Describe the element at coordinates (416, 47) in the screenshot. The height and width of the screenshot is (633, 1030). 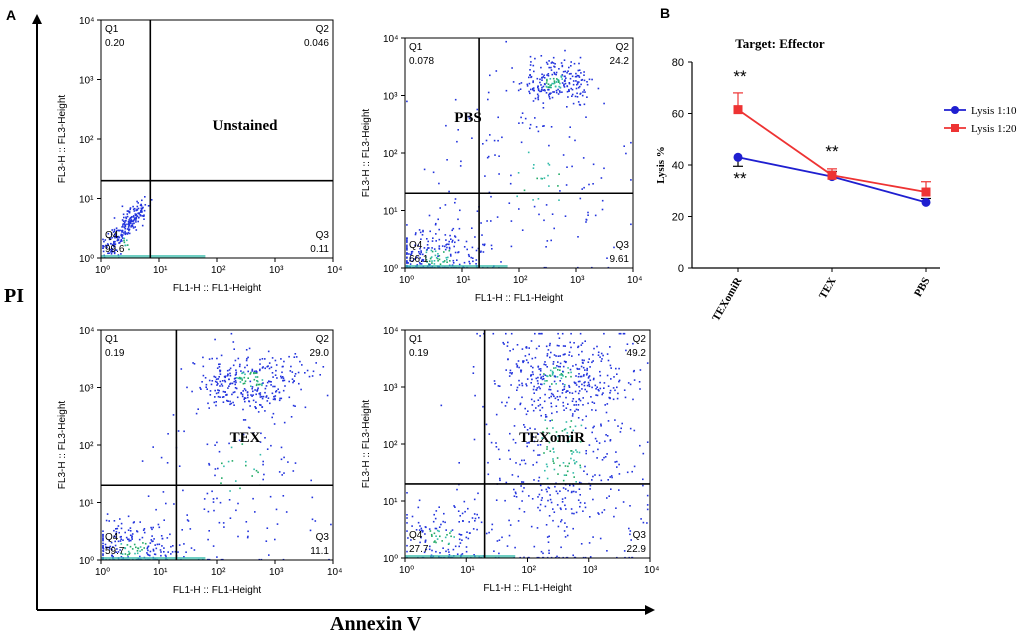
I see `quadrant-name: Q1` at that location.